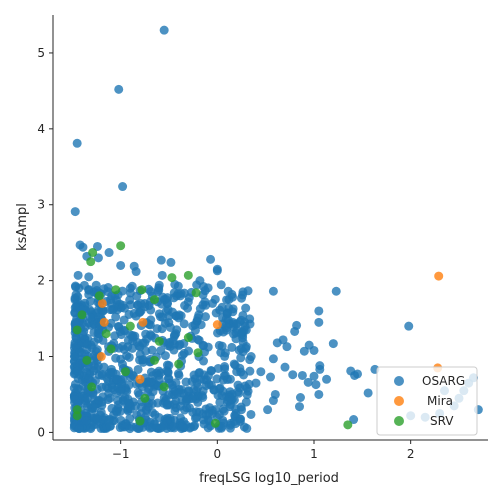  I want to click on legend: OSARG Mira SRV, so click(427, 401).